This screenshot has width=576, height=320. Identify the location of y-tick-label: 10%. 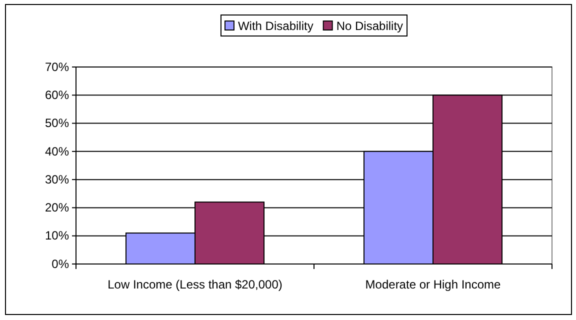
(57, 235).